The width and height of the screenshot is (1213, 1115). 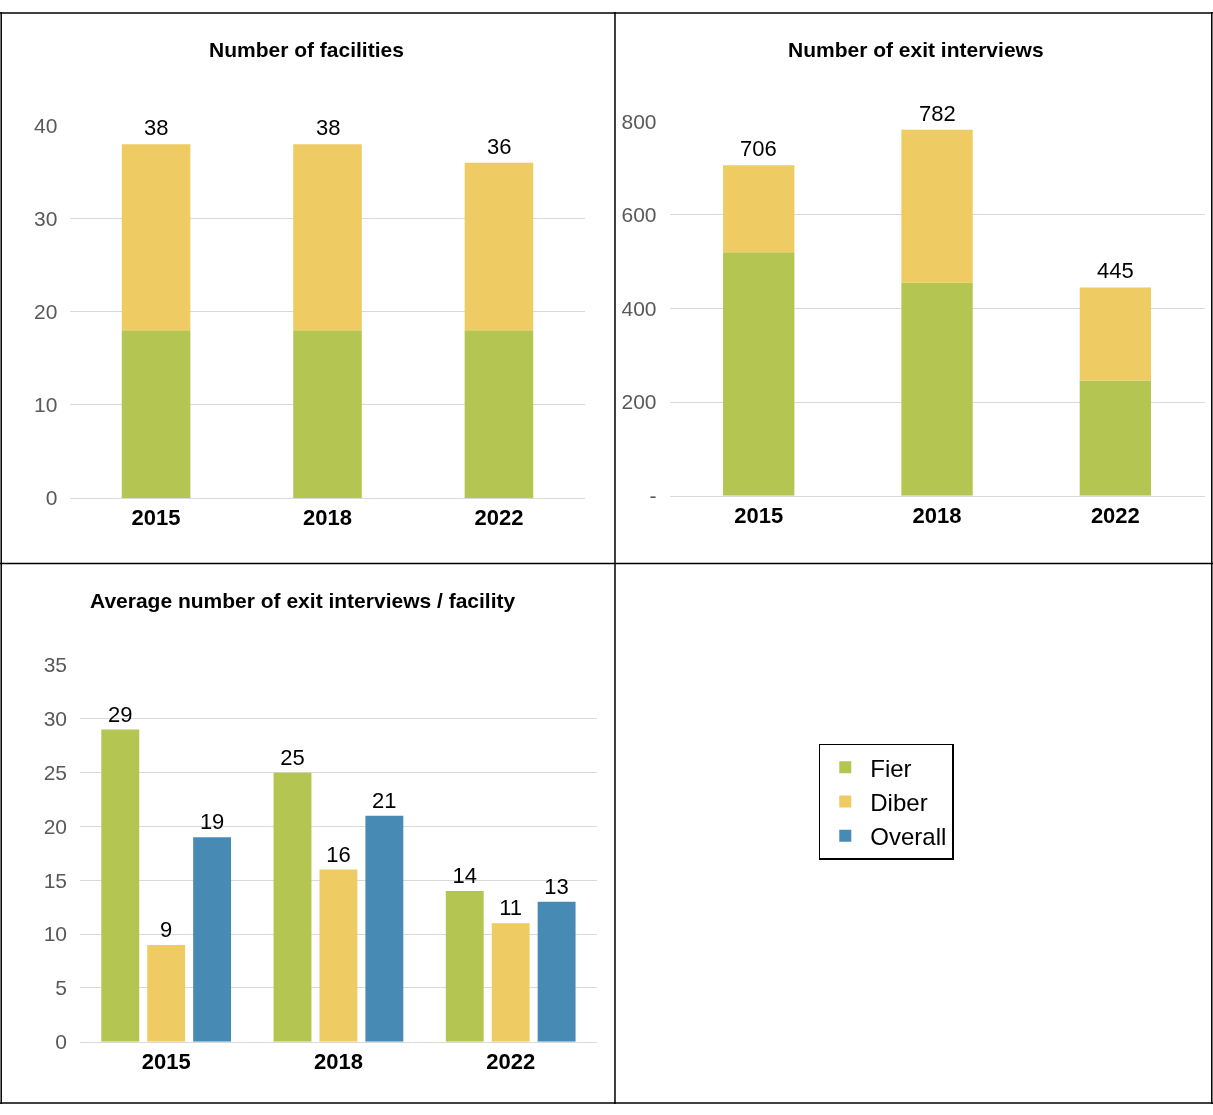 What do you see at coordinates (937, 113) in the screenshot?
I see `total-label: 782` at bounding box center [937, 113].